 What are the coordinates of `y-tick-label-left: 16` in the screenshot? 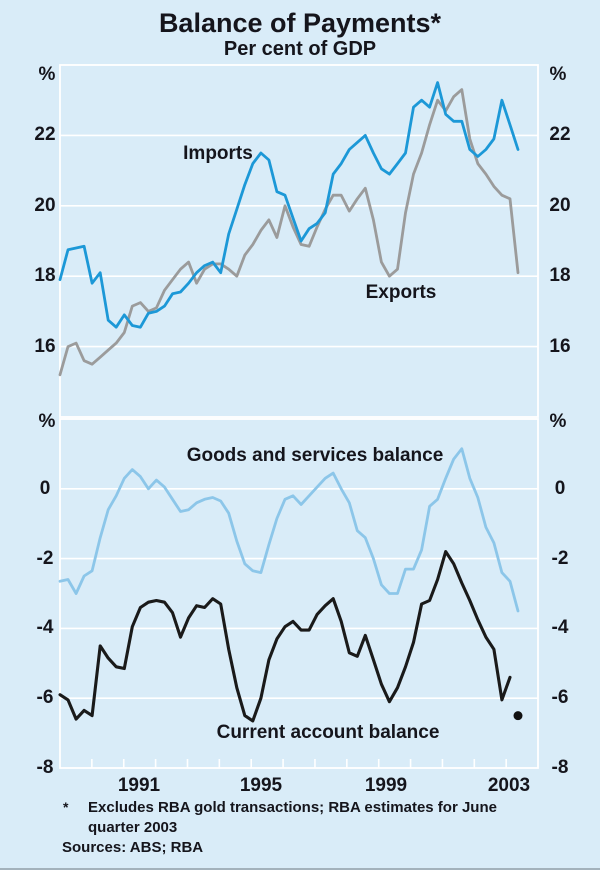 It's located at (45, 346).